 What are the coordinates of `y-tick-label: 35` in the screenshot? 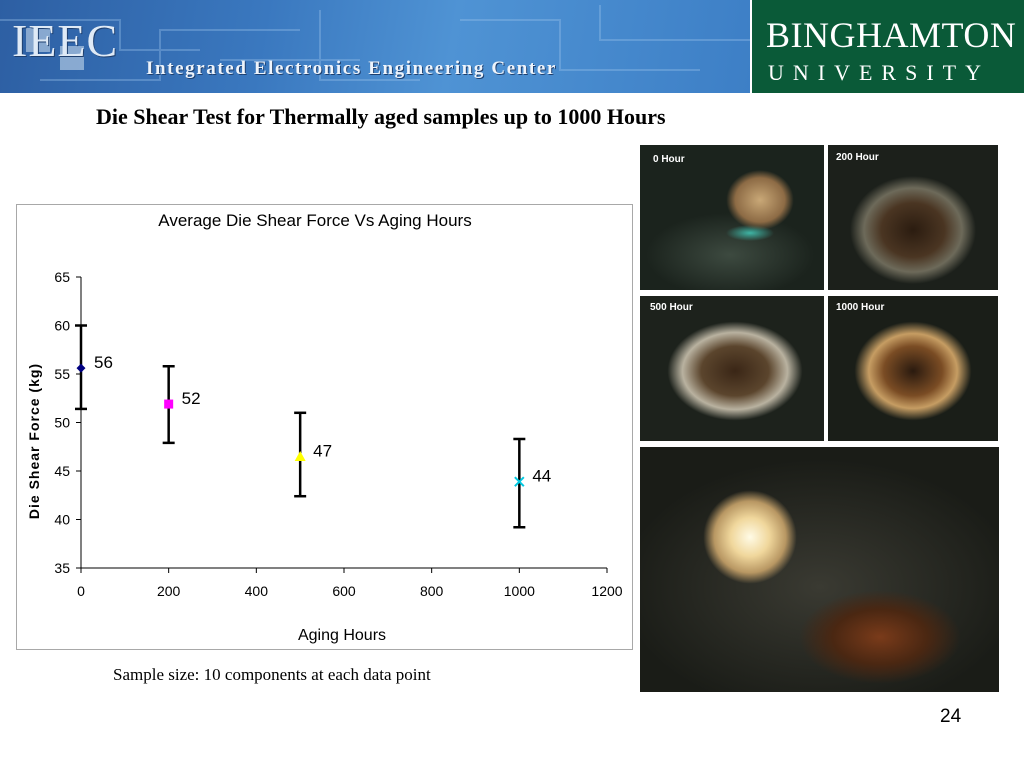 It's located at (62, 568).